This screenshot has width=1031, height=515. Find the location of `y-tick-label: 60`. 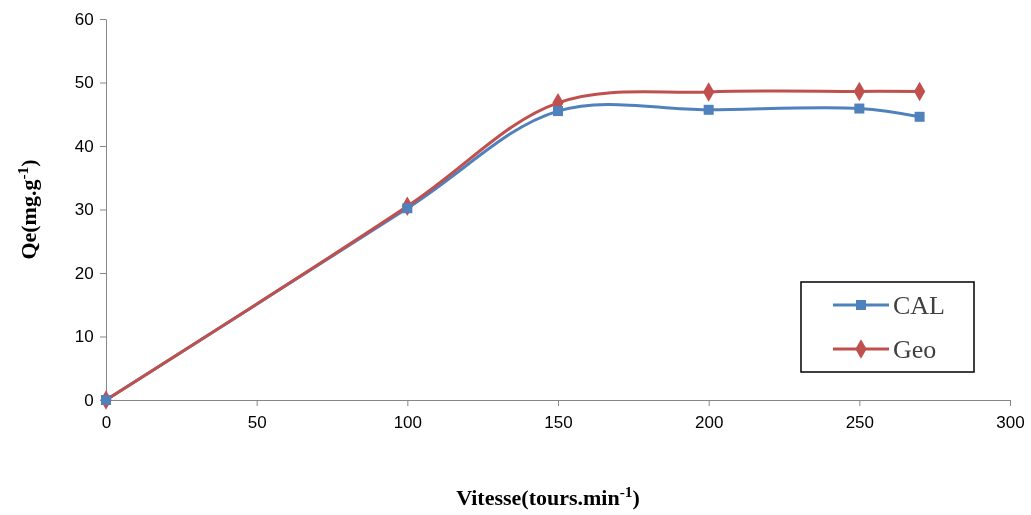

y-tick-label: 60 is located at coordinates (84, 19).